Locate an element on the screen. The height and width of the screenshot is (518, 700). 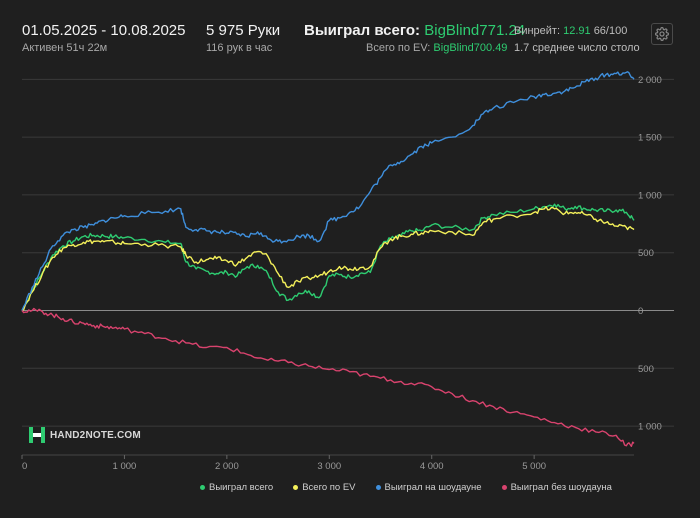
hands-count: 5 975 Руки is located at coordinates (243, 30).